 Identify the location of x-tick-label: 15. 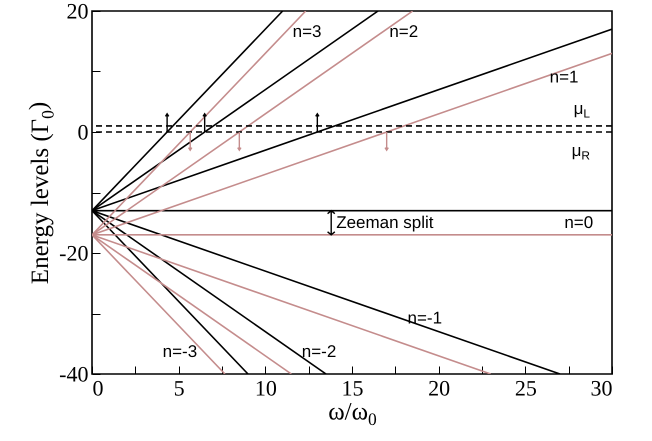
(353, 388).